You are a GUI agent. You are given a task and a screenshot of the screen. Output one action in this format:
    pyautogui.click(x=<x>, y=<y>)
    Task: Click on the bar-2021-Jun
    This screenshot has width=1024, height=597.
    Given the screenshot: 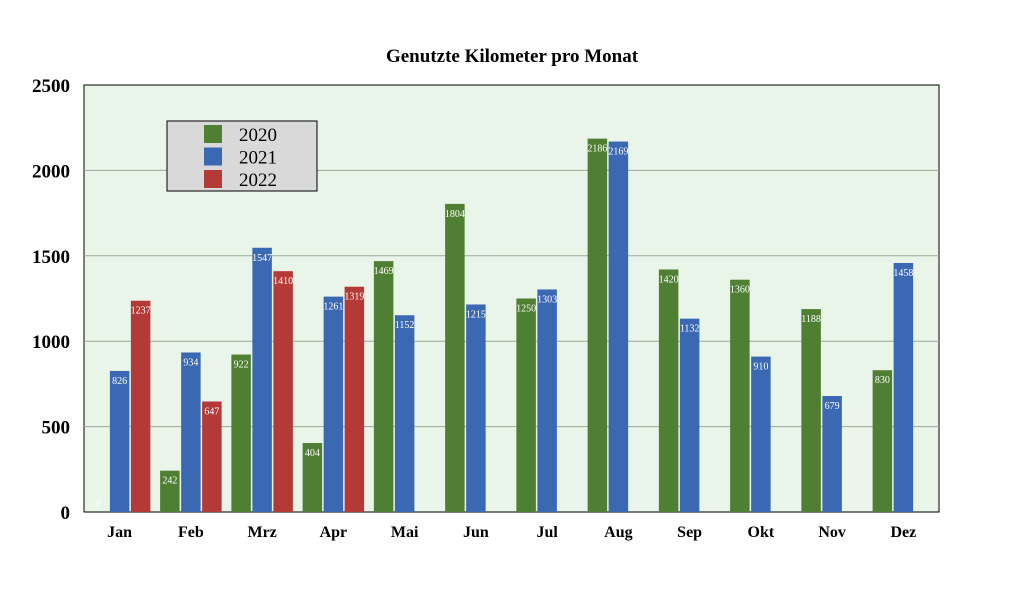 What is the action you would take?
    pyautogui.click(x=476, y=408)
    